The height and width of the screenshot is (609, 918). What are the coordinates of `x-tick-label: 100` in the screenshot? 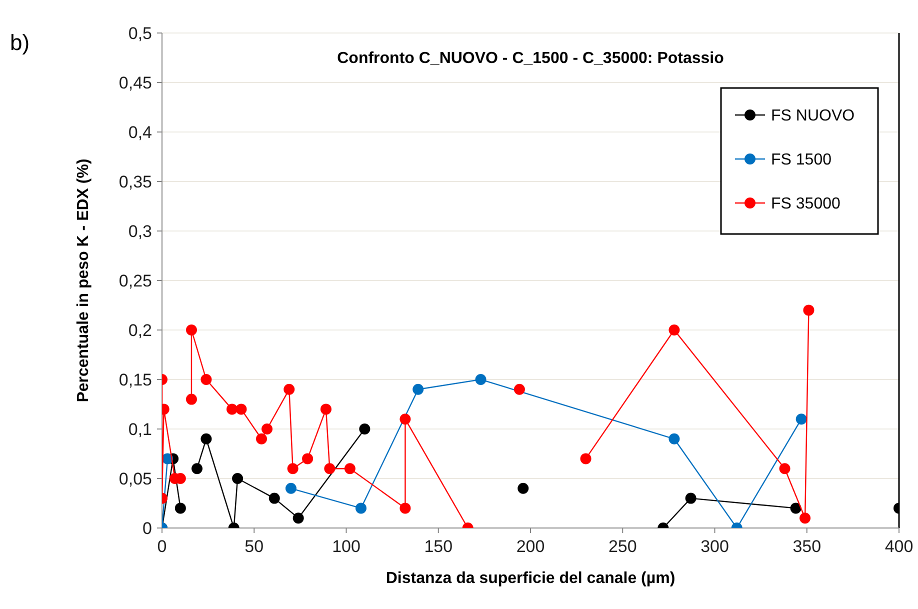 It's located at (346, 546).